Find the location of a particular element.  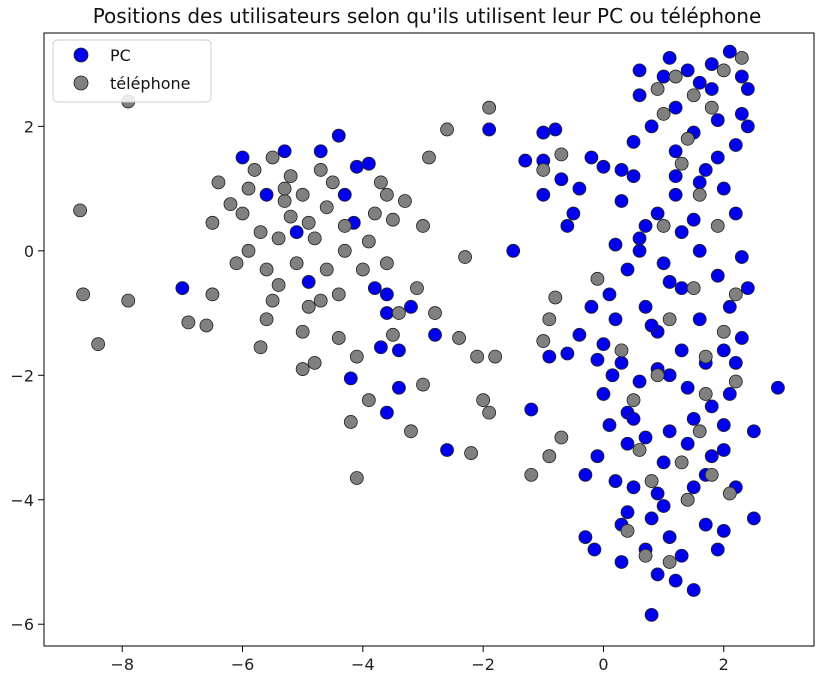

x-tick-label: −6 is located at coordinates (243, 664).